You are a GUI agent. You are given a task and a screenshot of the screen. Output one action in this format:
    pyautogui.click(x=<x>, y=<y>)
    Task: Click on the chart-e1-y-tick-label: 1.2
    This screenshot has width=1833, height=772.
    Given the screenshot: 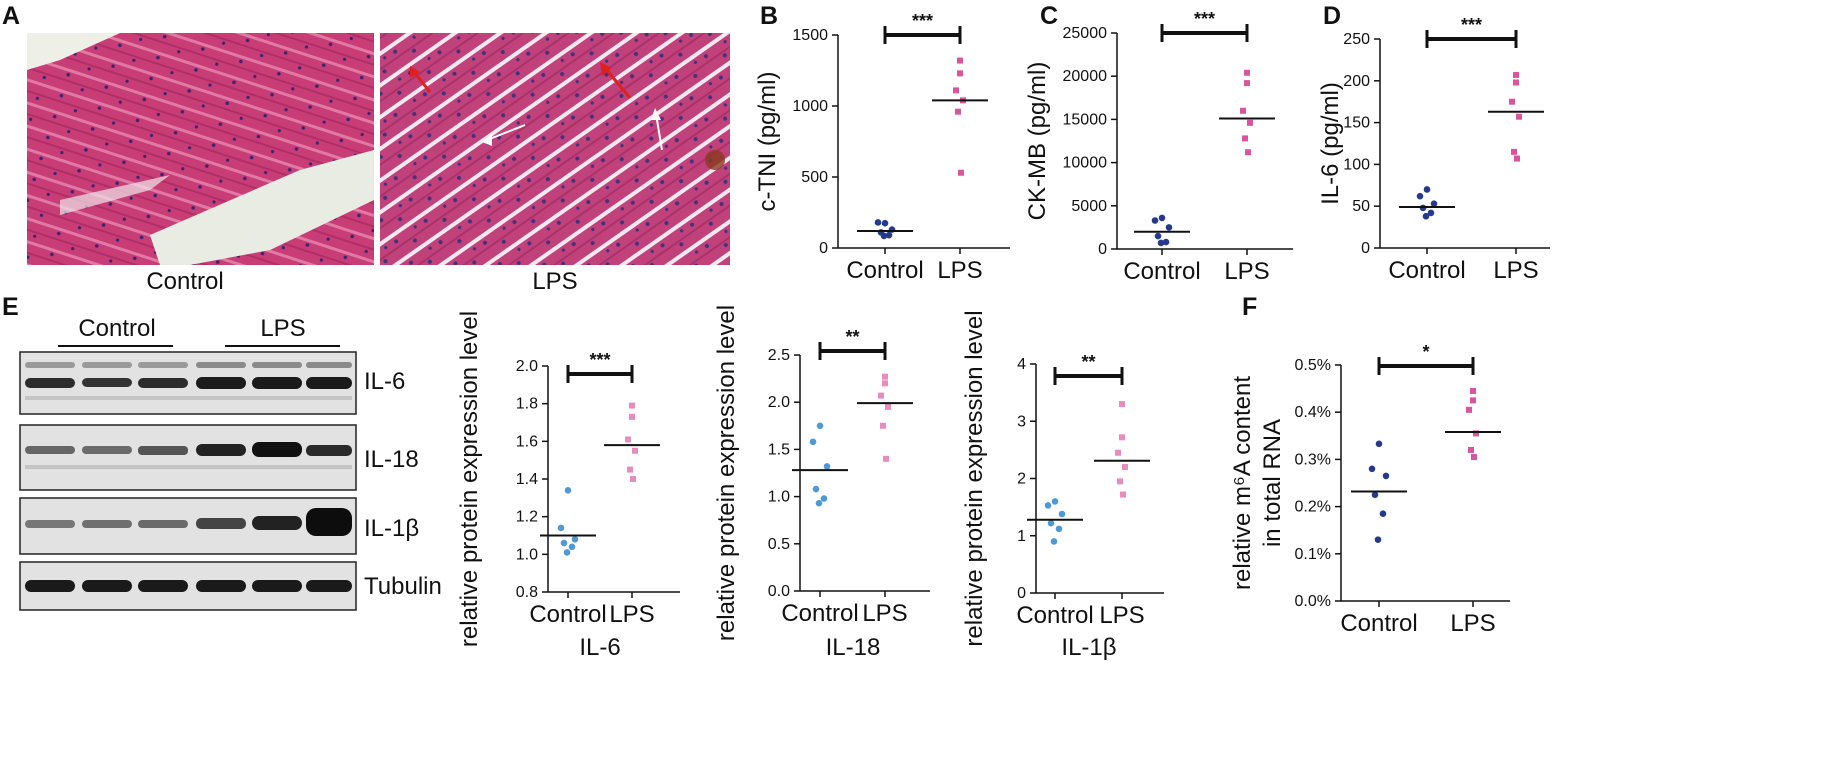 What is the action you would take?
    pyautogui.click(x=527, y=517)
    